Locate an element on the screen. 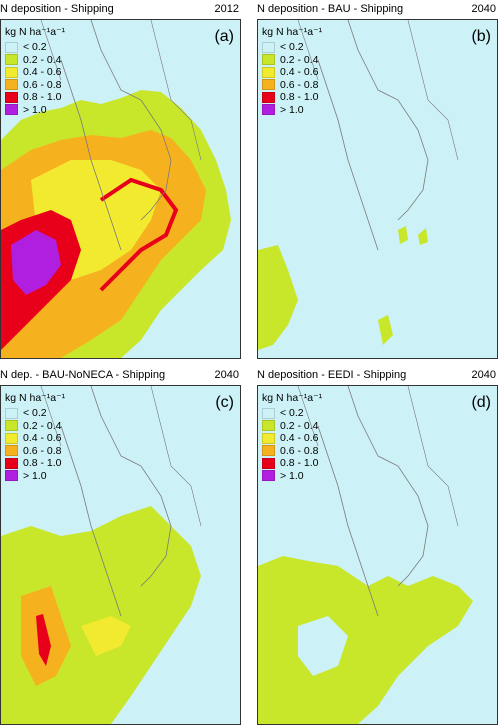 The height and width of the screenshot is (726, 500). panel-header: N dep. - BAU-NoNECA - Shipping 2040 is located at coordinates (120, 376).